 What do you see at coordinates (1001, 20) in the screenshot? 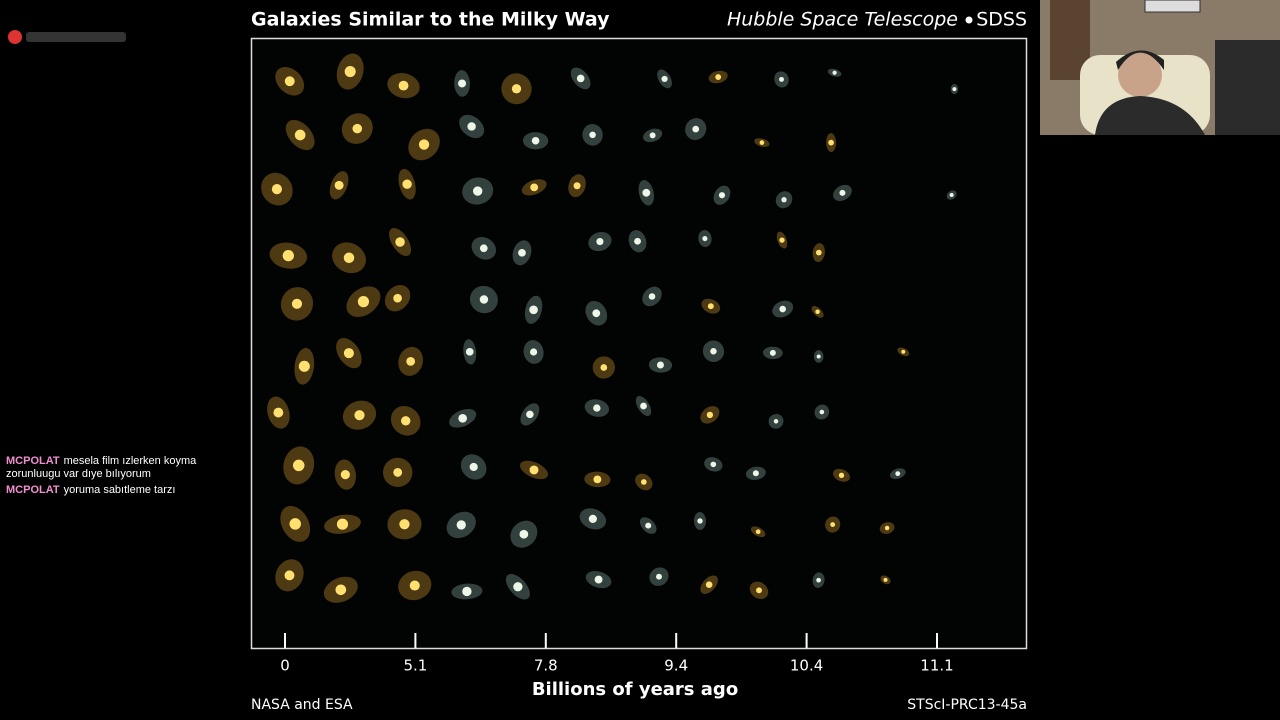
I see `survey: SDSS` at bounding box center [1001, 20].